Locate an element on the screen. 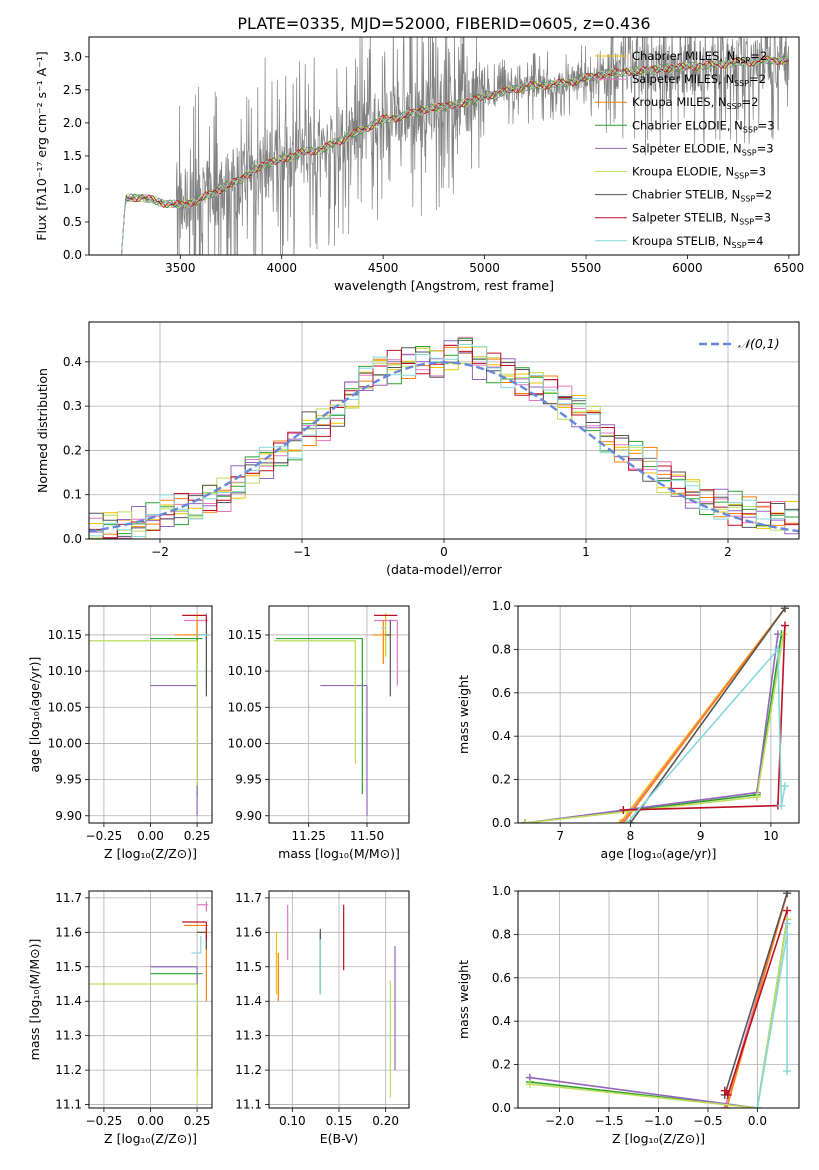 This screenshot has height=1170, width=819. legend-entry-4: Salpeter ELODIE, NSSP=3 is located at coordinates (703, 149).